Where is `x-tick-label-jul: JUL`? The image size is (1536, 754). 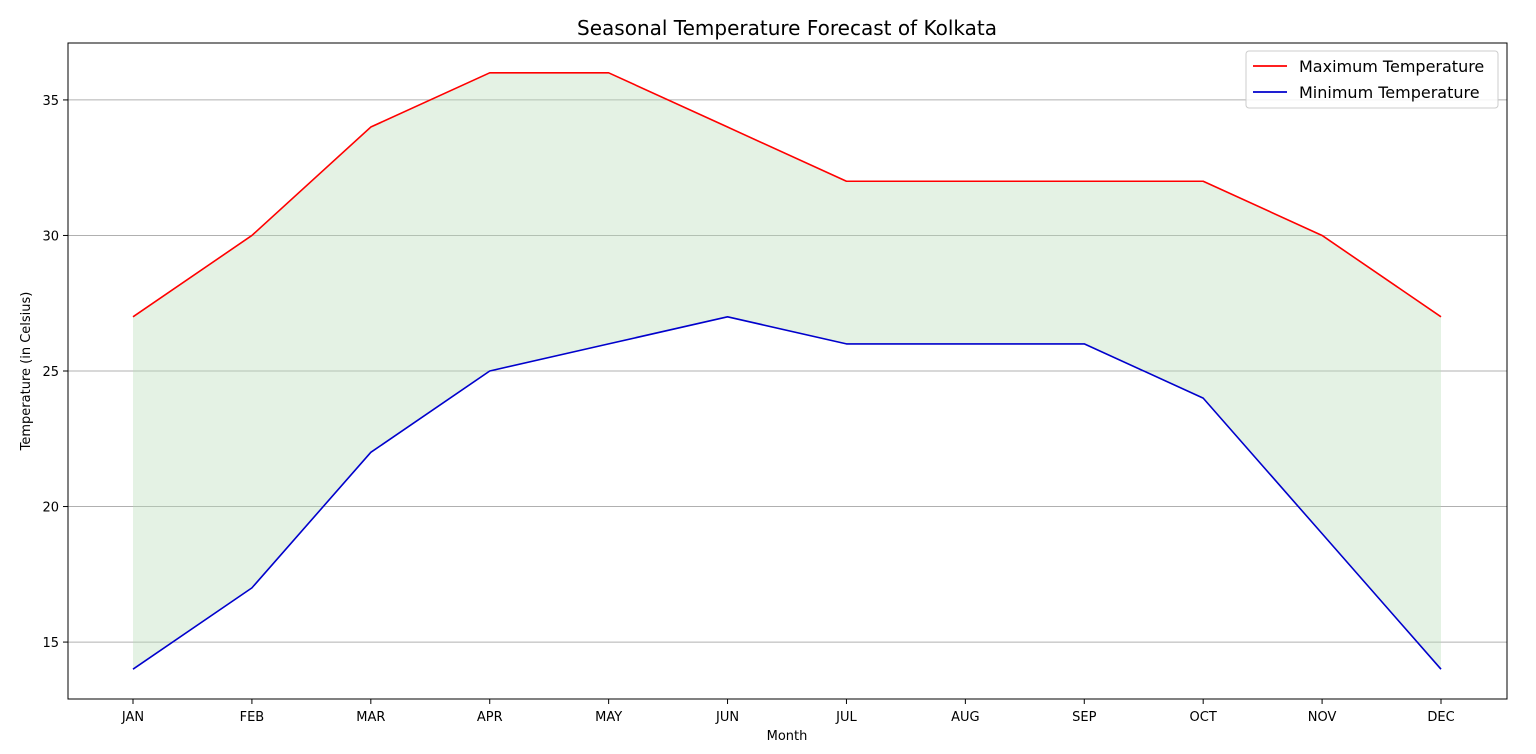
x-tick-label-jul: JUL is located at coordinates (846, 717).